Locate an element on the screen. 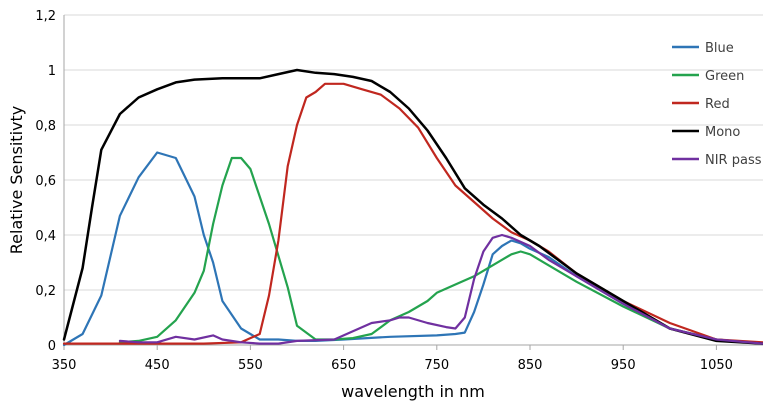  y-tick-label: 0 is located at coordinates (52, 346).